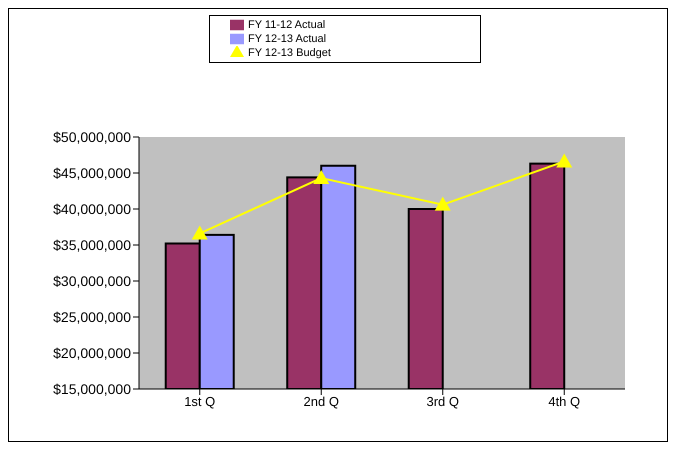  Describe the element at coordinates (92, 280) in the screenshot. I see `y-tick-label: $30,000,000` at that location.